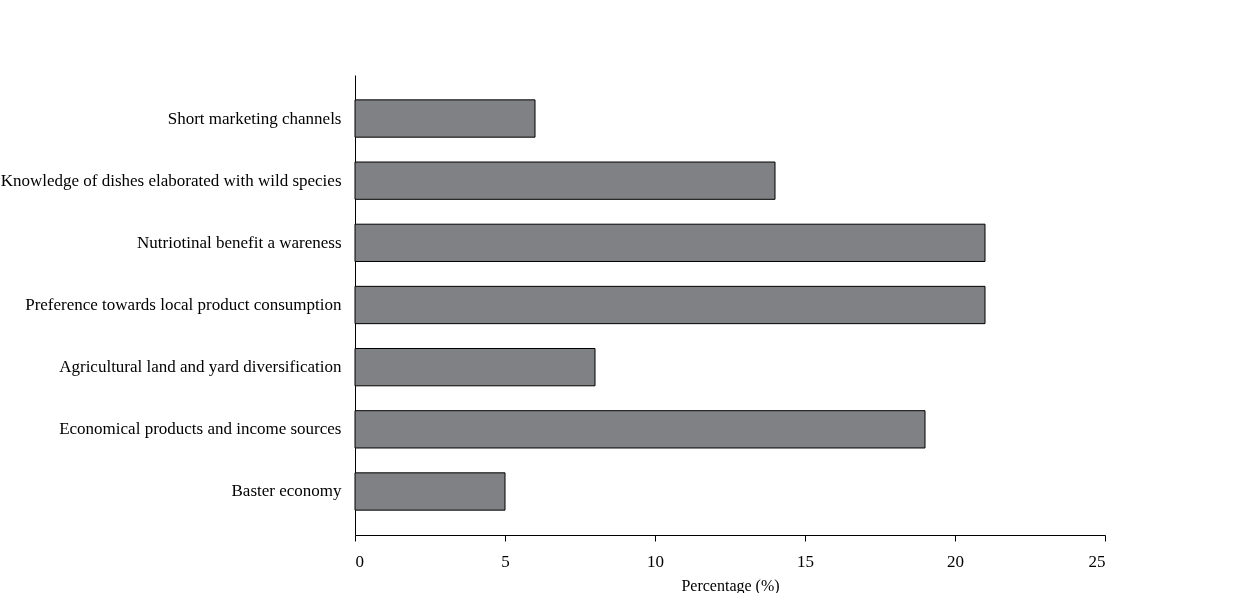  Describe the element at coordinates (200, 429) in the screenshot. I see `y-tick-label: Economical products and income sources` at that location.